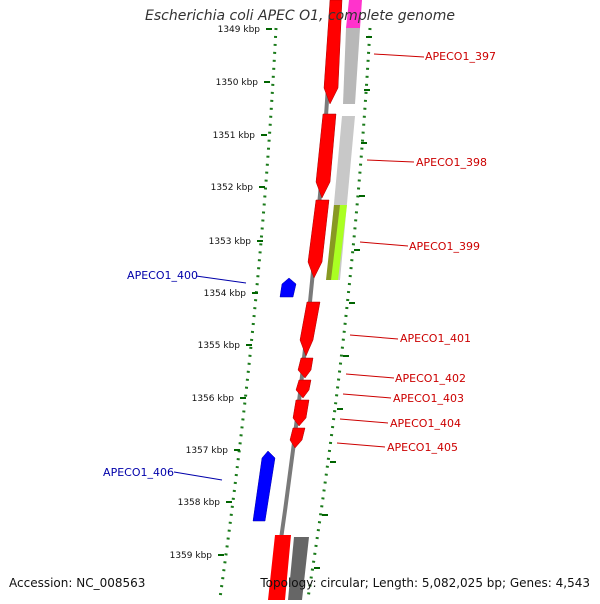  I want to click on axis-tick-label: 1358 kbp, so click(199, 503).